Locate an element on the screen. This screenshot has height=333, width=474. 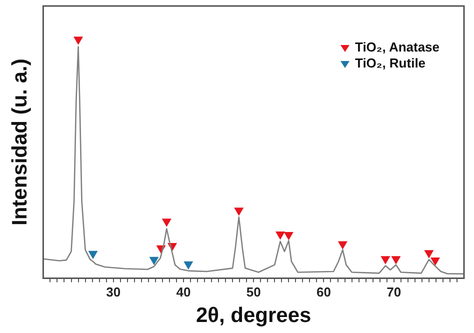
x-tick-label: 50 is located at coordinates (253, 292).